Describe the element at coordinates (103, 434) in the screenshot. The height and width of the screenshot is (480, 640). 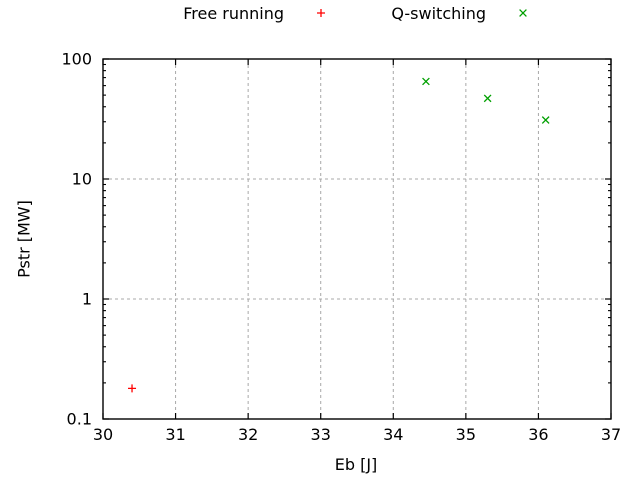
I see `x-tick-label: 30` at that location.